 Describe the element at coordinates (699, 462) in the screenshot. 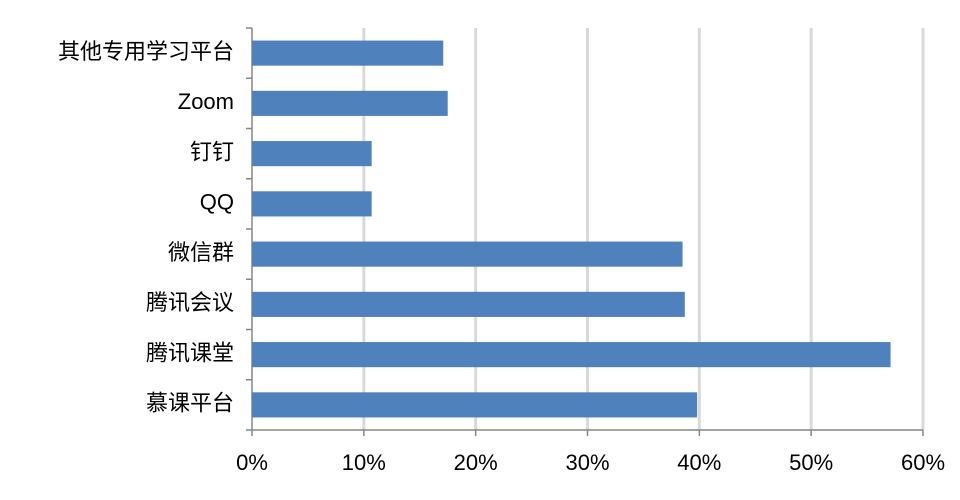

I see `x-tick-label: 40%` at that location.